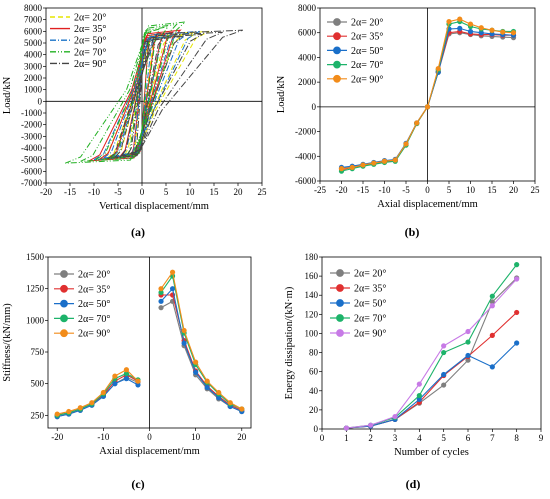 The image size is (550, 499). Describe the element at coordinates (31, 160) in the screenshot. I see `y-tick-label: -5000` at that location.